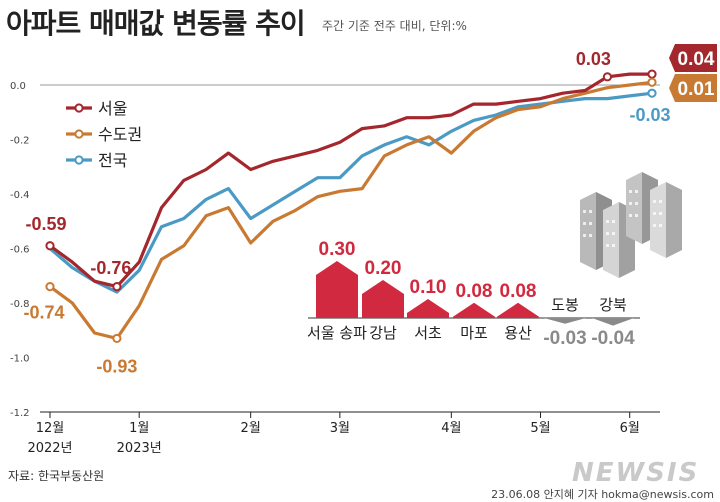  What do you see at coordinates (428, 333) in the screenshot?
I see `district-name: 서초` at bounding box center [428, 333].